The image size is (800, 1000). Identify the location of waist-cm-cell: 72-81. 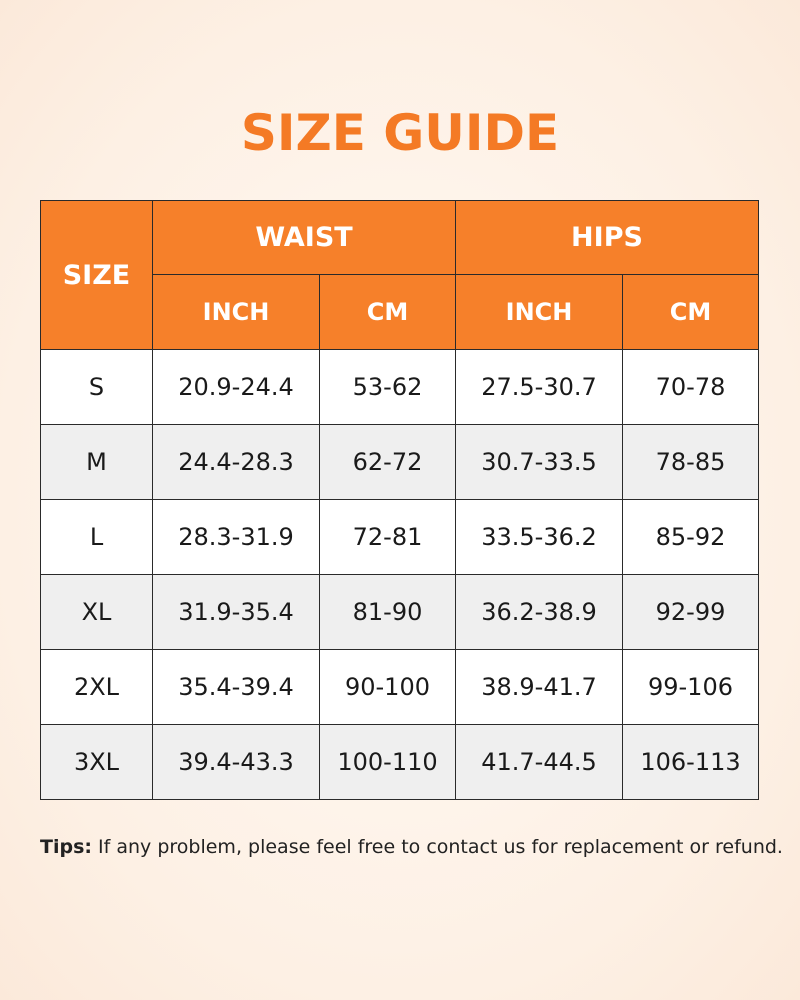
(387, 537).